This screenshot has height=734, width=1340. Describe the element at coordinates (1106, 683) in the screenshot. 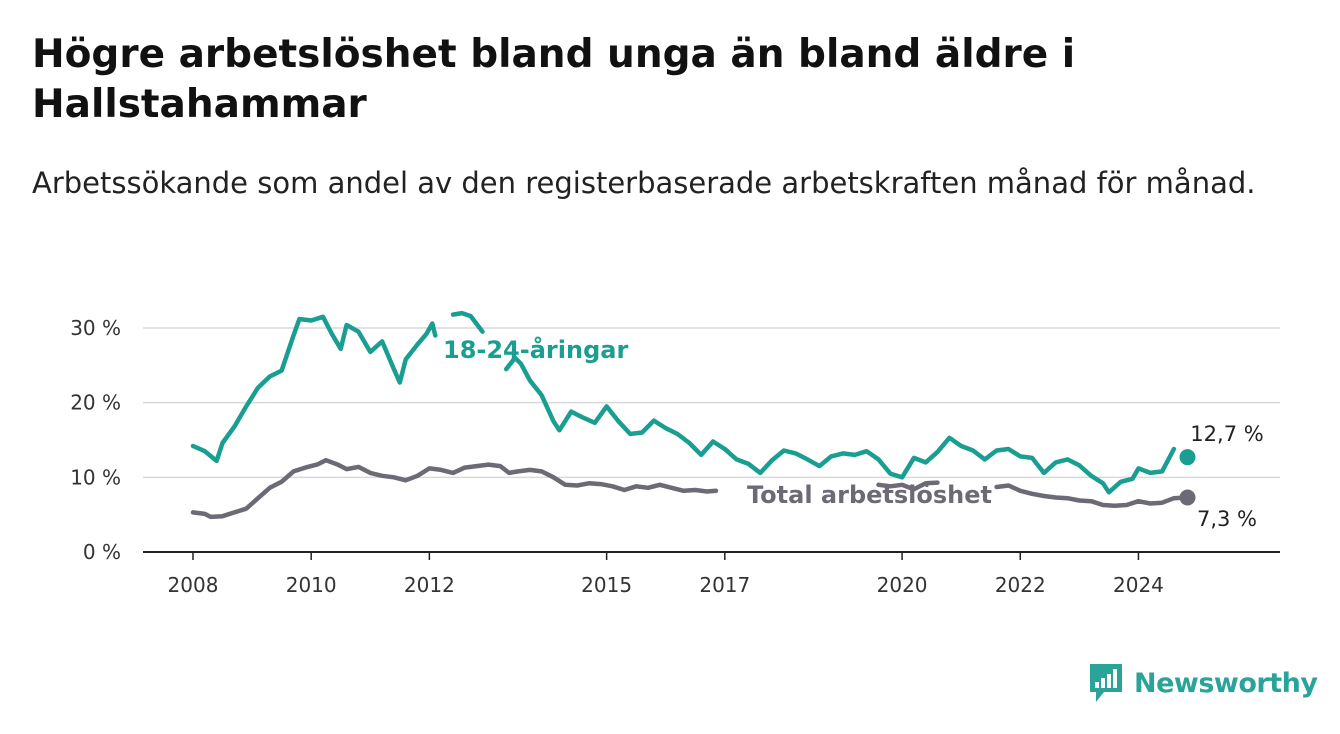

I see `newsworthy-logo-icon` at that location.